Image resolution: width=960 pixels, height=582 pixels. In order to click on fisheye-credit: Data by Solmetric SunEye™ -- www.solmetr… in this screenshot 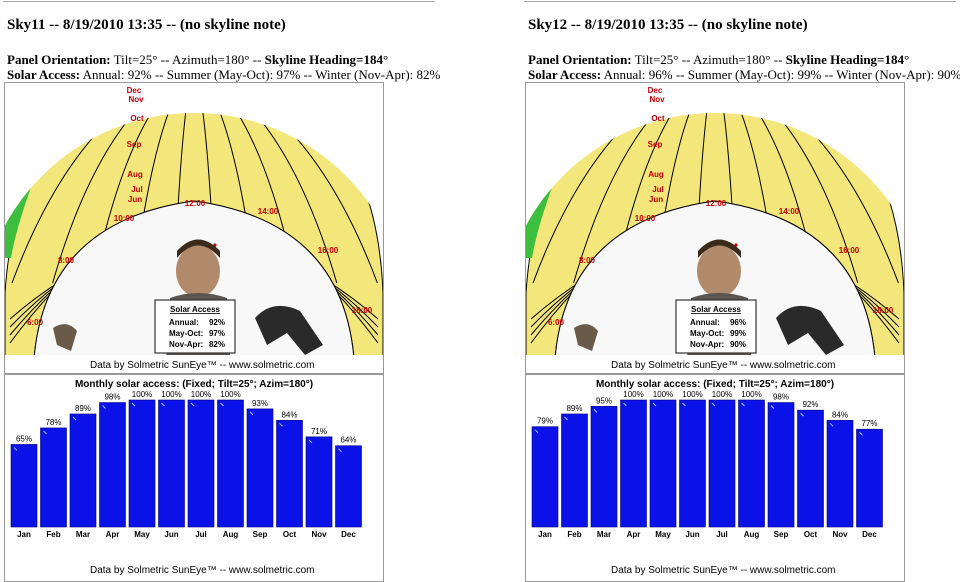, I will do `click(723, 365)`.